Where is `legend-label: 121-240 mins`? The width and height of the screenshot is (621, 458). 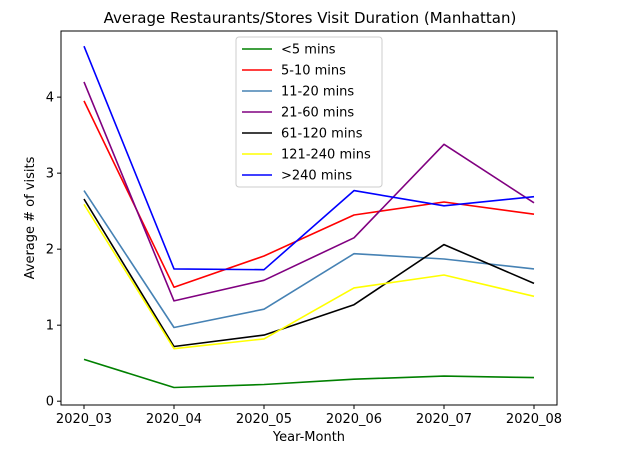 legend-label: 121-240 mins is located at coordinates (326, 155).